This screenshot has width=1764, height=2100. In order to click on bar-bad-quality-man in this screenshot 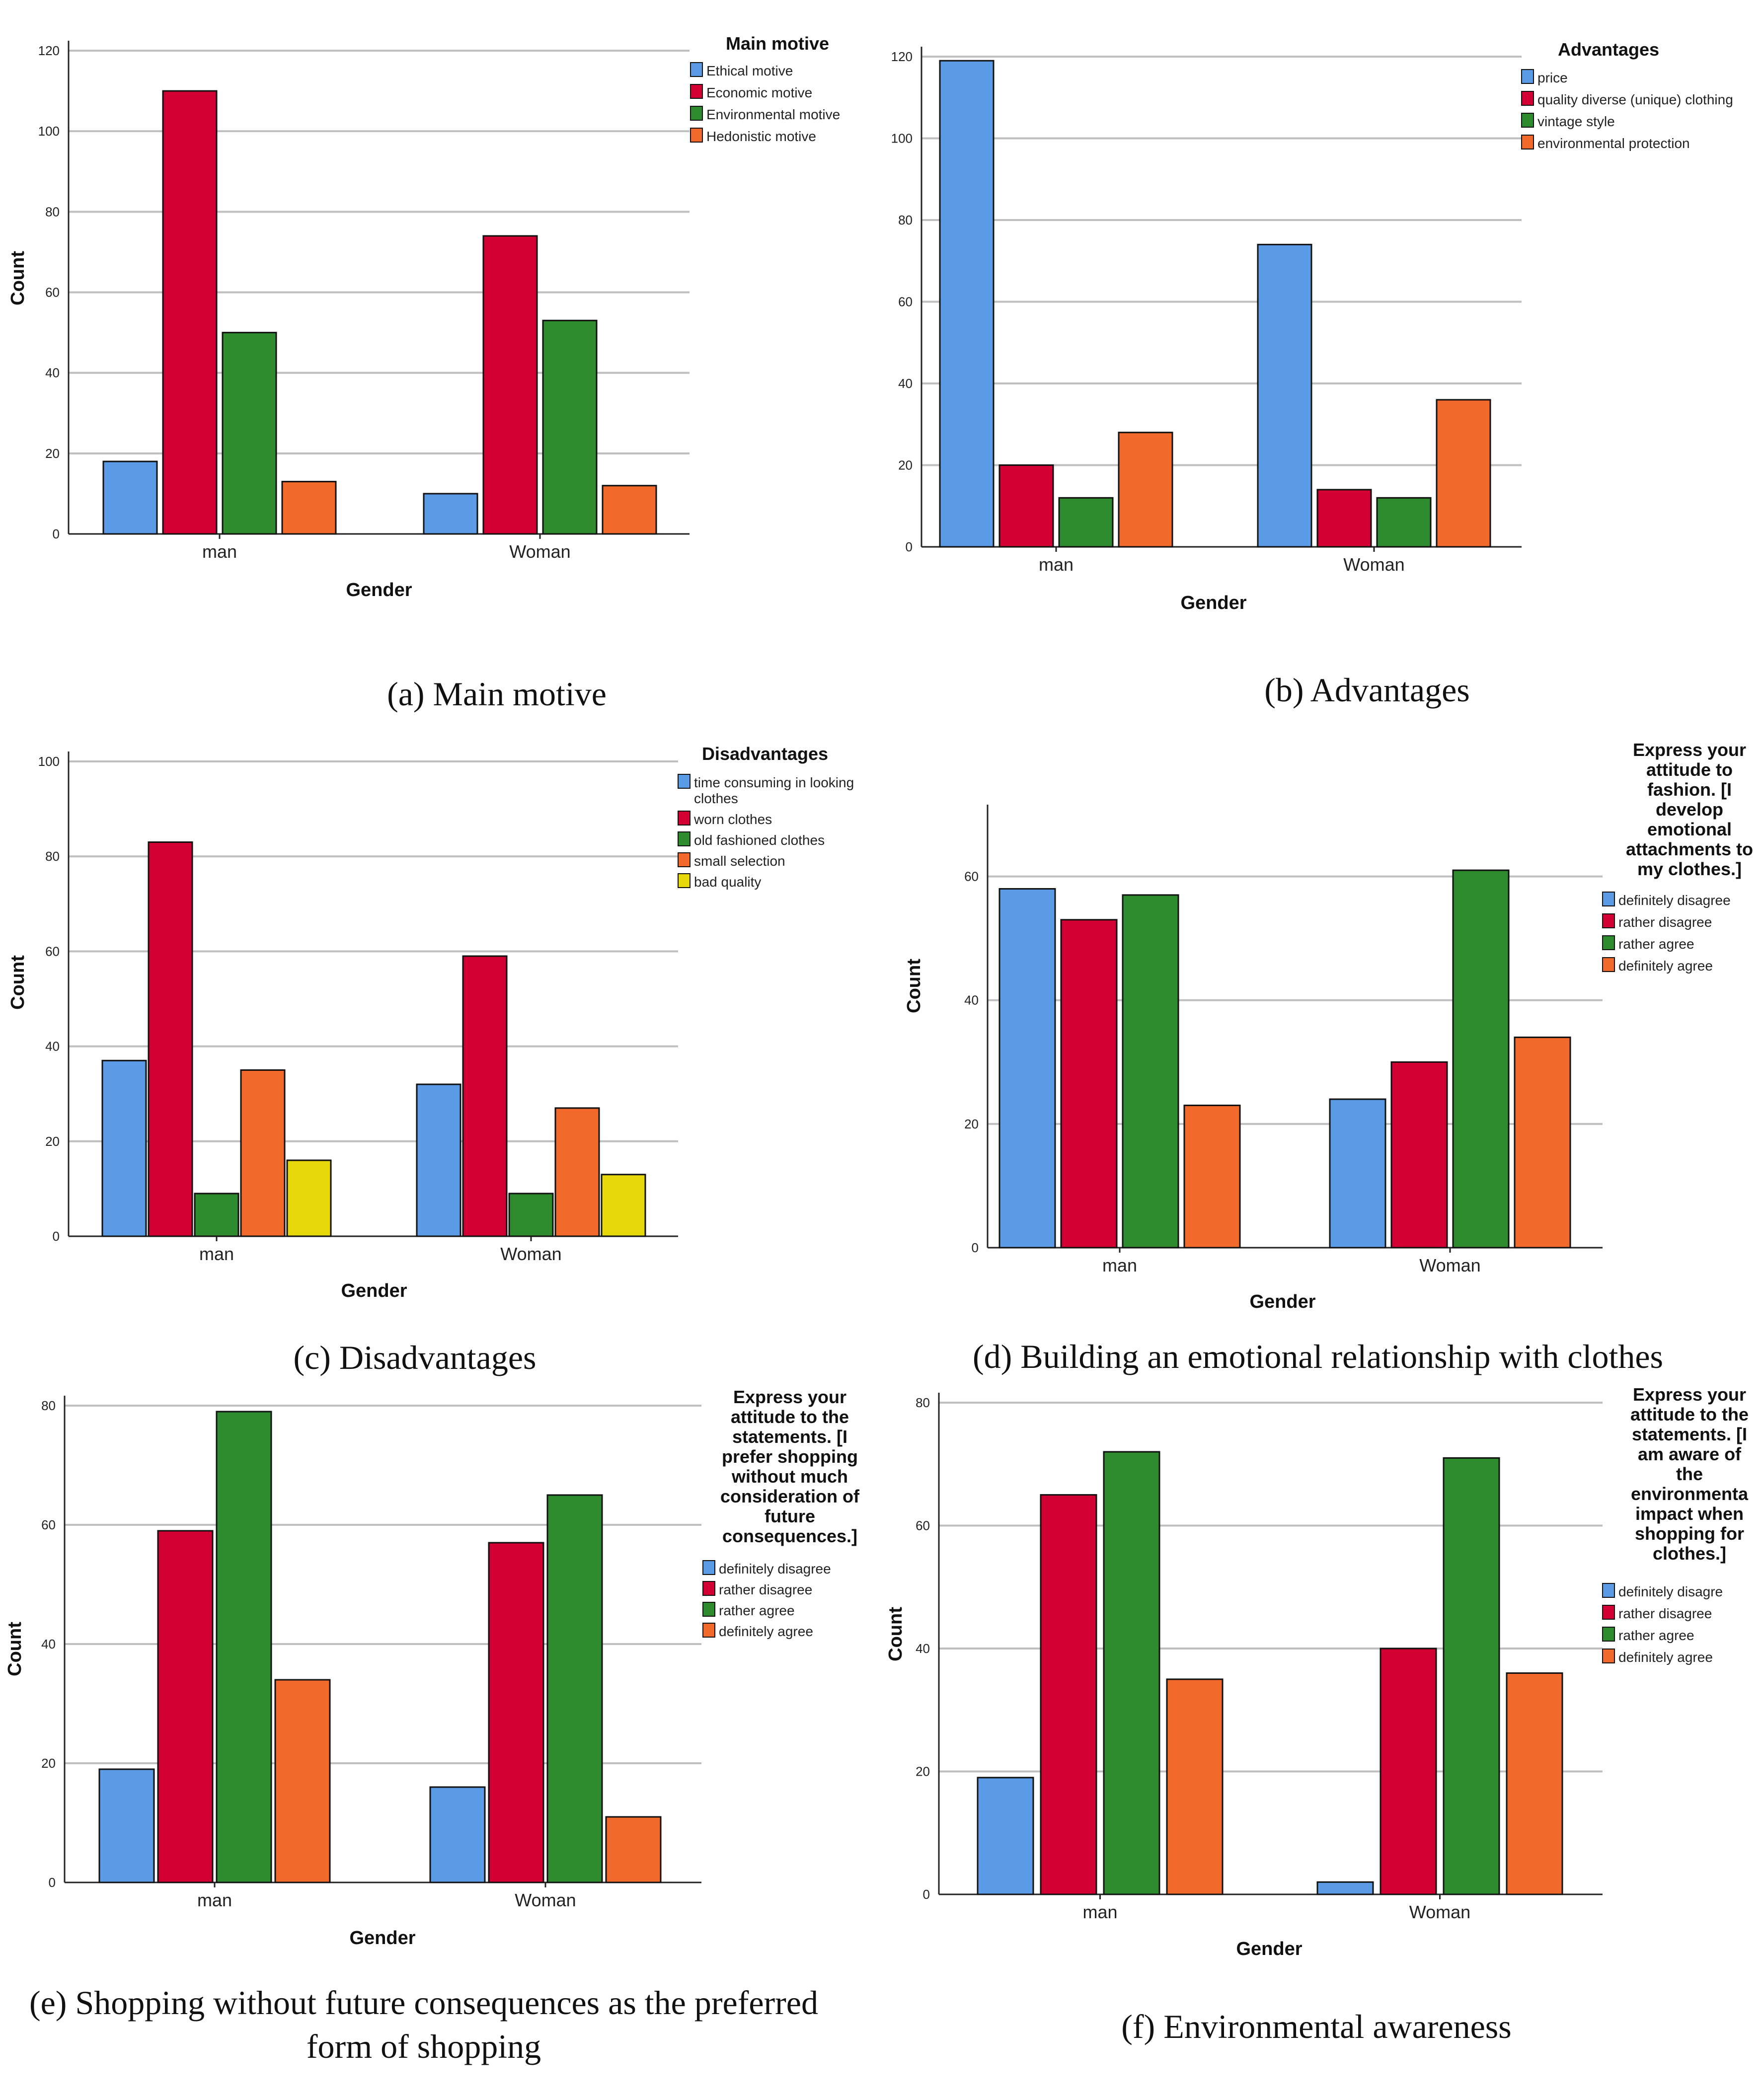, I will do `click(309, 1198)`.